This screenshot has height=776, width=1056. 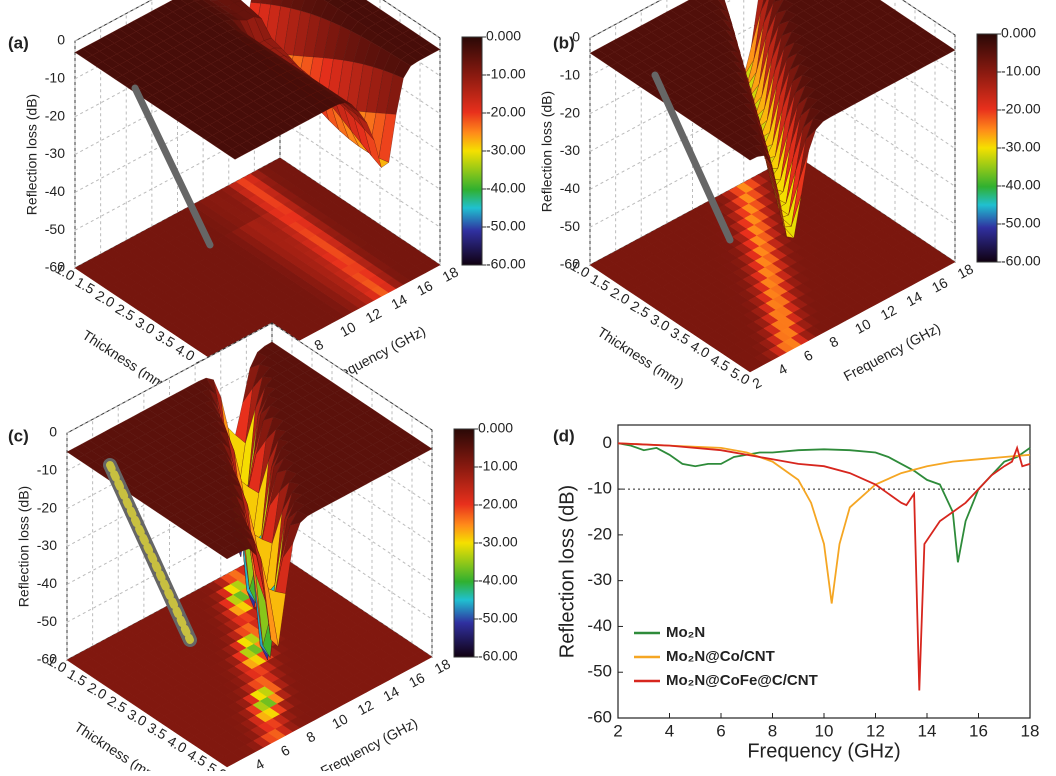 I want to click on x-tick-label: 4, so click(x=669, y=730).